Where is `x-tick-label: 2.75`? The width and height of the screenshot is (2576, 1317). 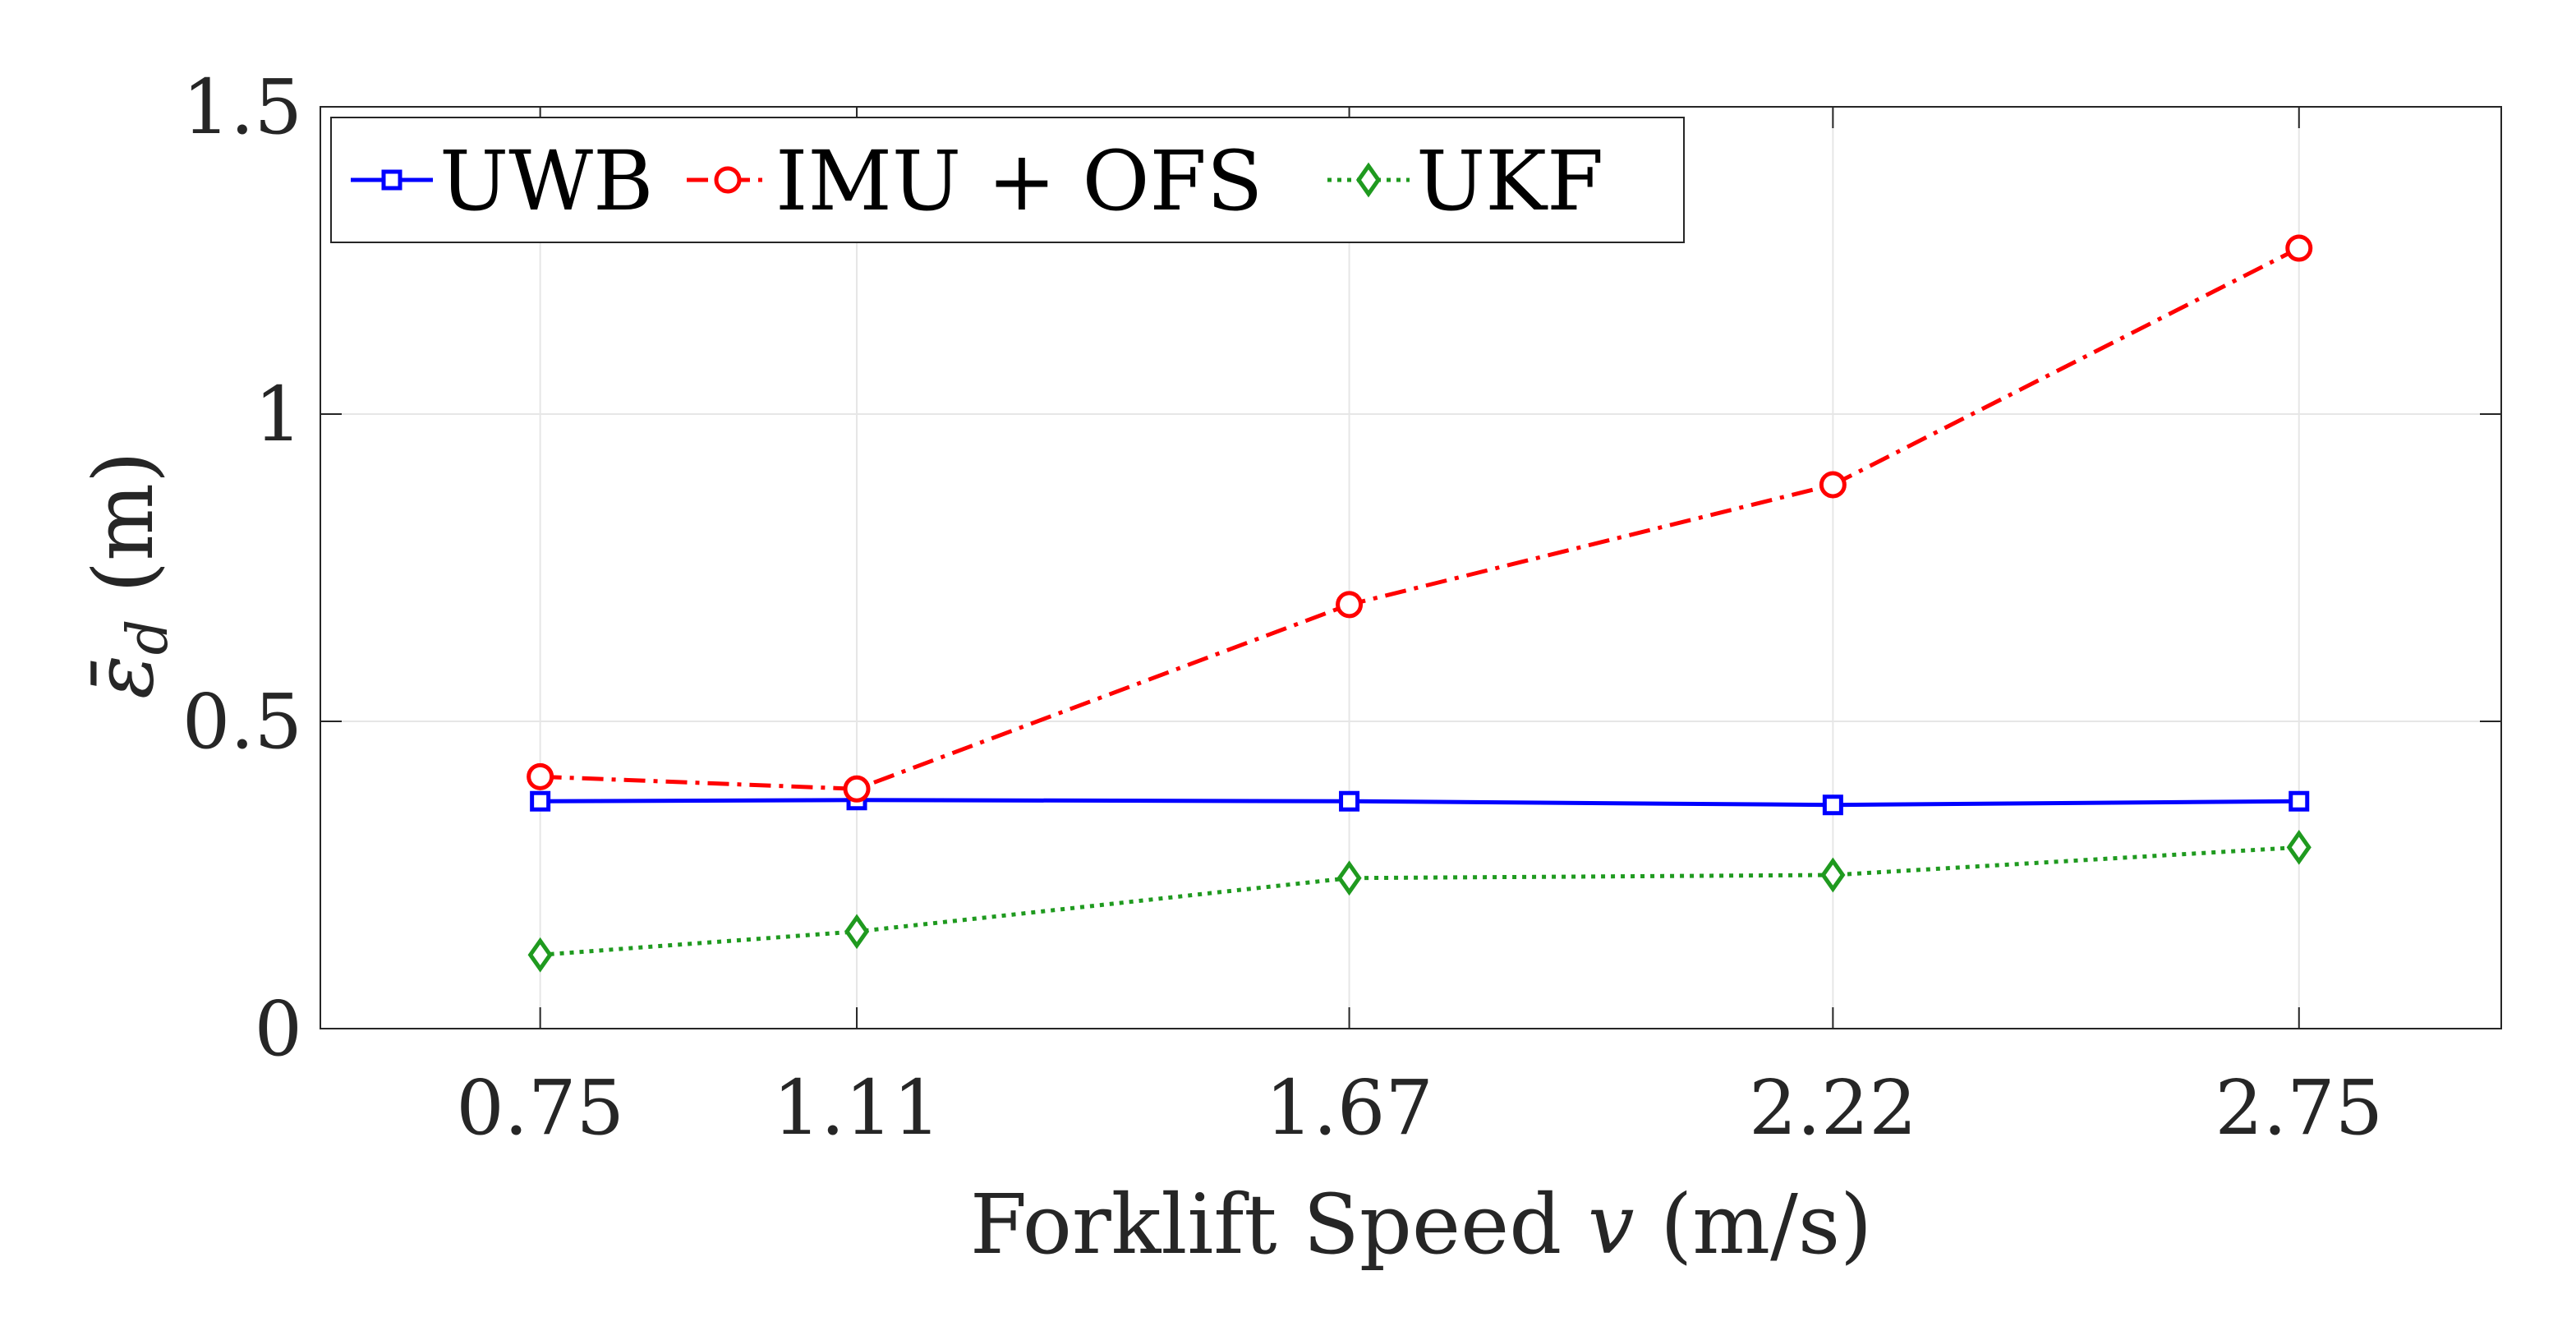 x-tick-label: 2.75 is located at coordinates (2299, 1108).